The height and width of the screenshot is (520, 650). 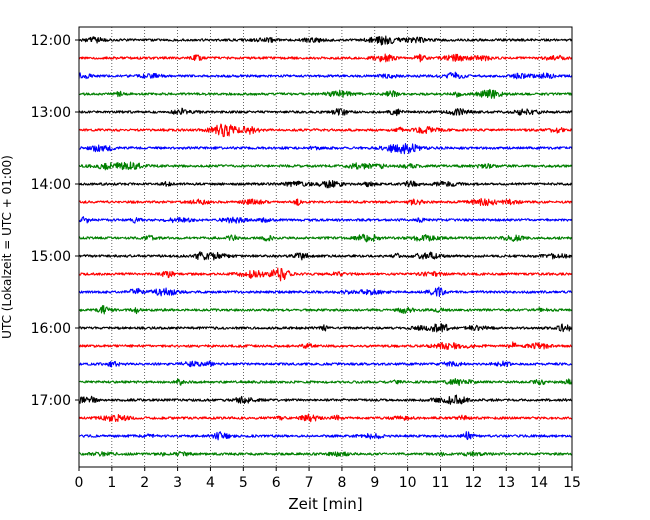 What do you see at coordinates (539, 483) in the screenshot?
I see `x-tick-label: 14` at bounding box center [539, 483].